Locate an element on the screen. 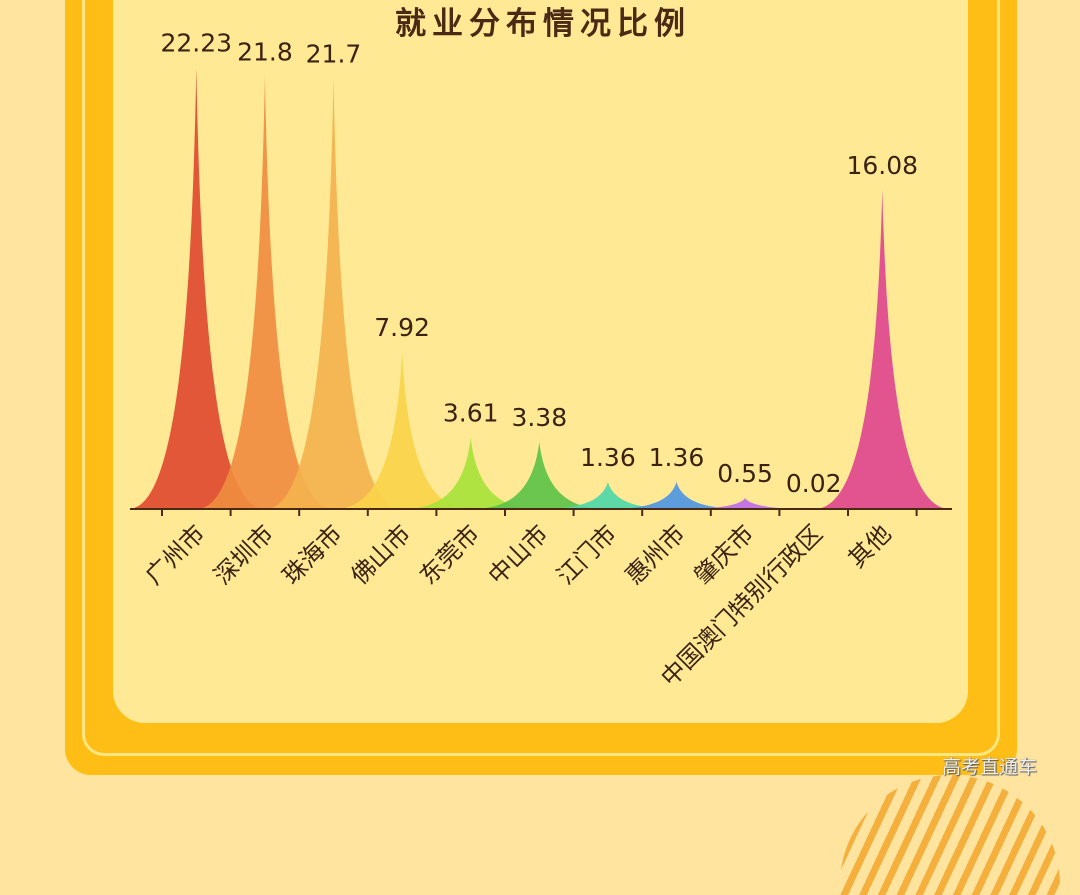 The height and width of the screenshot is (895, 1080). value-label: 21.7 is located at coordinates (334, 53).